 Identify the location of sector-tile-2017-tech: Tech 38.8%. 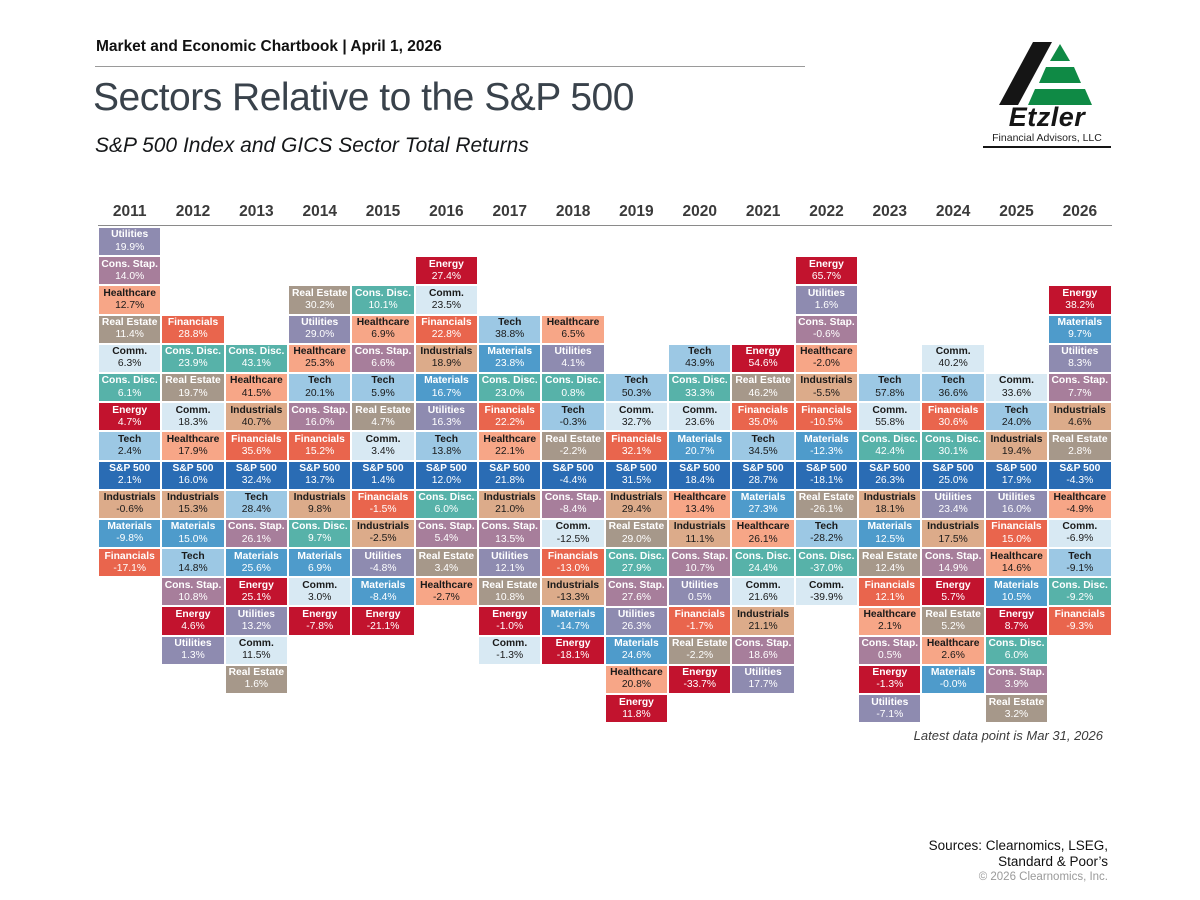
(510, 329).